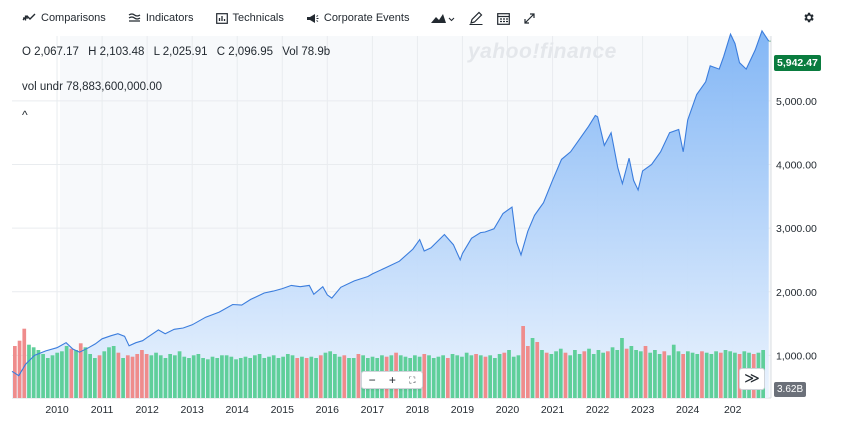  I want to click on corporate-events-button: Corporate Events, so click(357, 18).